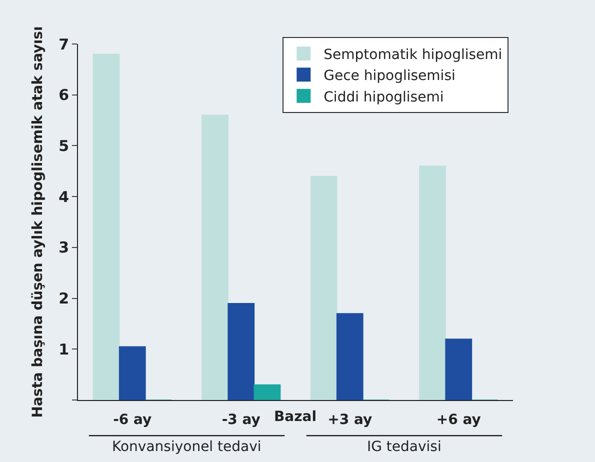 This screenshot has width=595, height=462. Describe the element at coordinates (295, 417) in the screenshot. I see `text: Bazal` at that location.